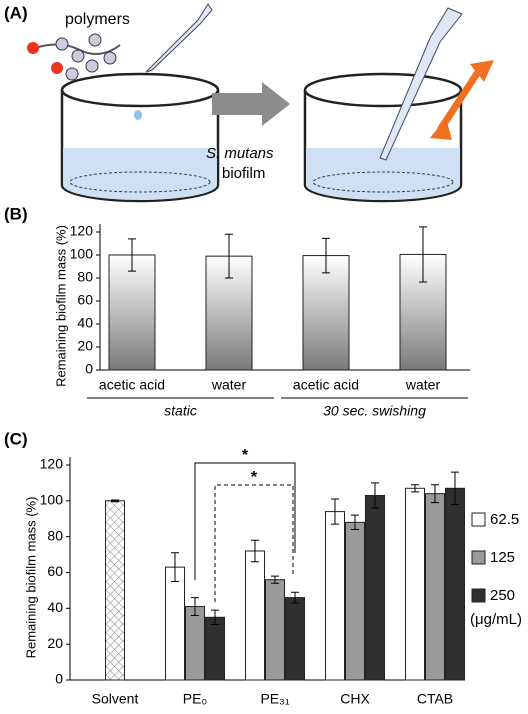 This screenshot has height=714, width=528. I want to click on beaker-right, so click(398, 105).